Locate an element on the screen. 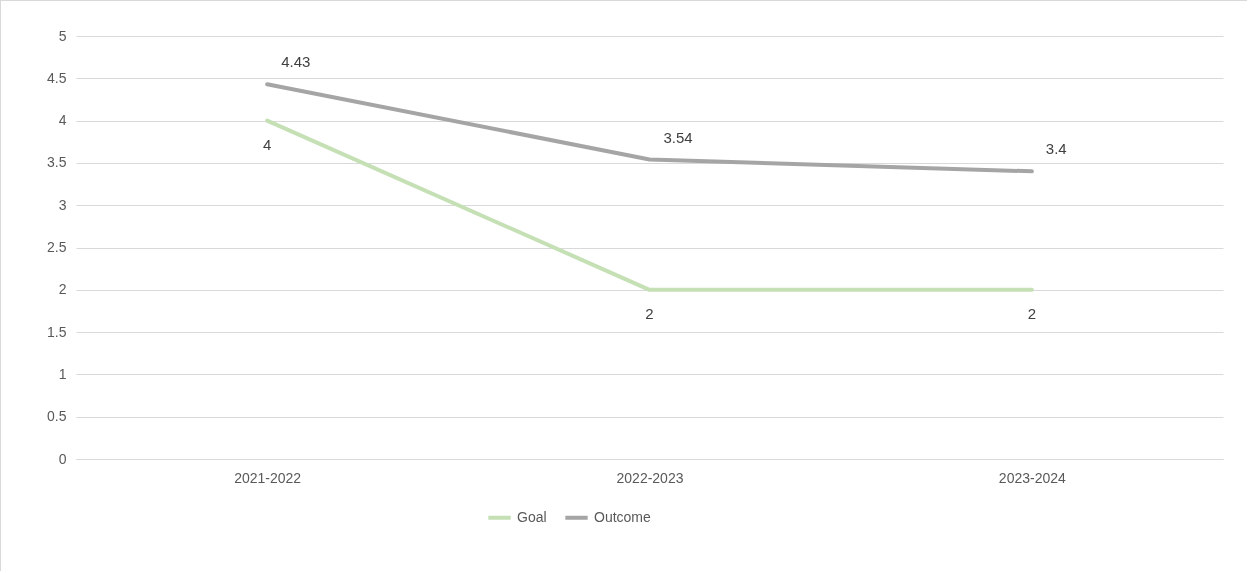  y-tick-label: 3 is located at coordinates (62, 204).